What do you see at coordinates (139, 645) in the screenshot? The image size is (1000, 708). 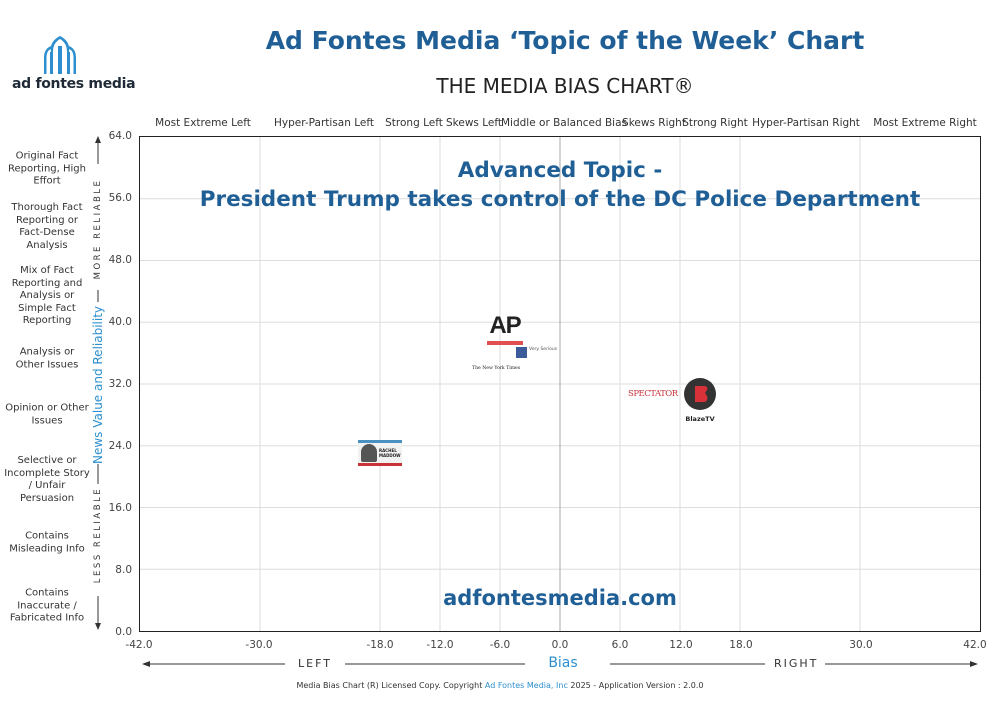 I see `x-tick-label: -42.0` at bounding box center [139, 645].